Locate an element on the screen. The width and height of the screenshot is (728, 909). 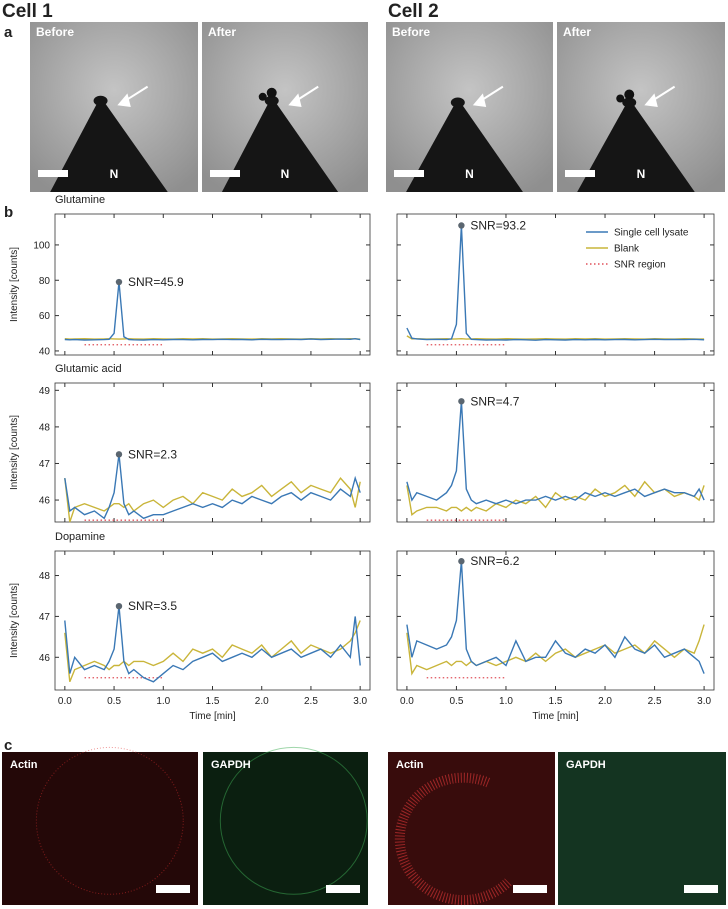
legend-label: Blank is located at coordinates (627, 249).